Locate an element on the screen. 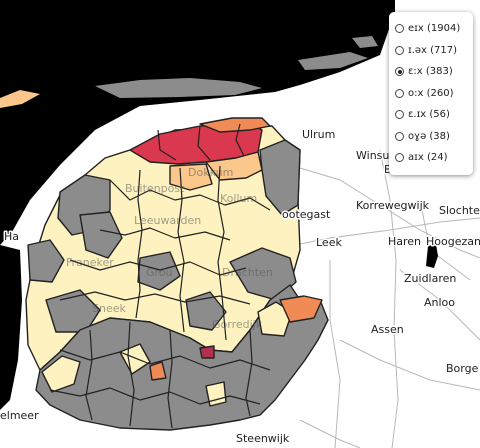 The height and width of the screenshot is (448, 480). place-label-faded: Dokkum is located at coordinates (210, 172).